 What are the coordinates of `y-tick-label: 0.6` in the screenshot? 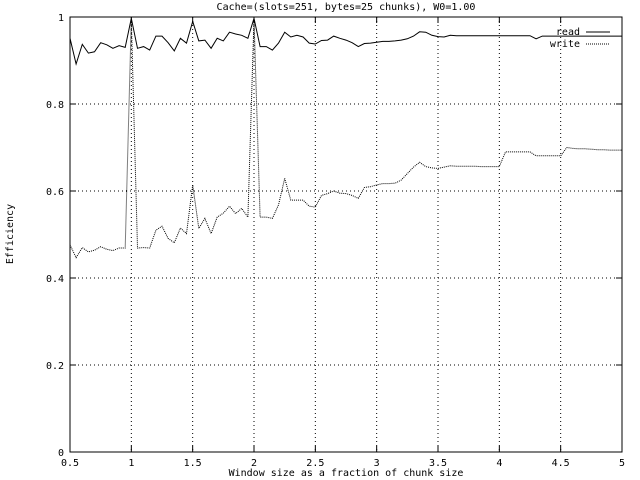 It's located at (55, 192).